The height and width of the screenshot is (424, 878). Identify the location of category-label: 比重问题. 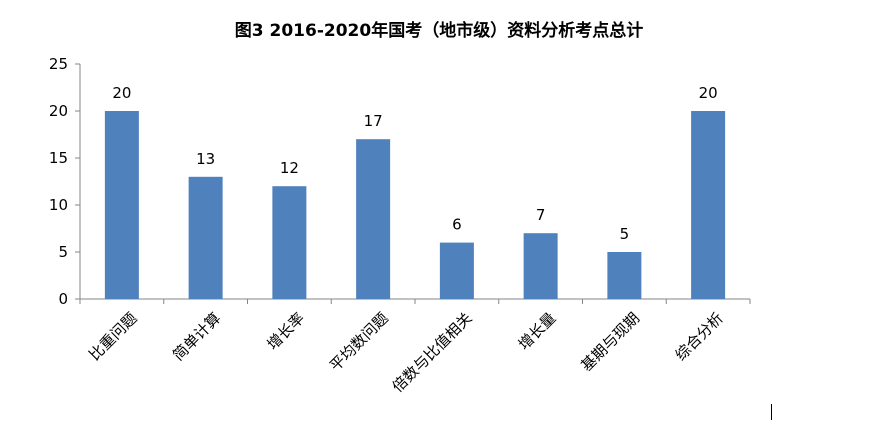
(112, 336).